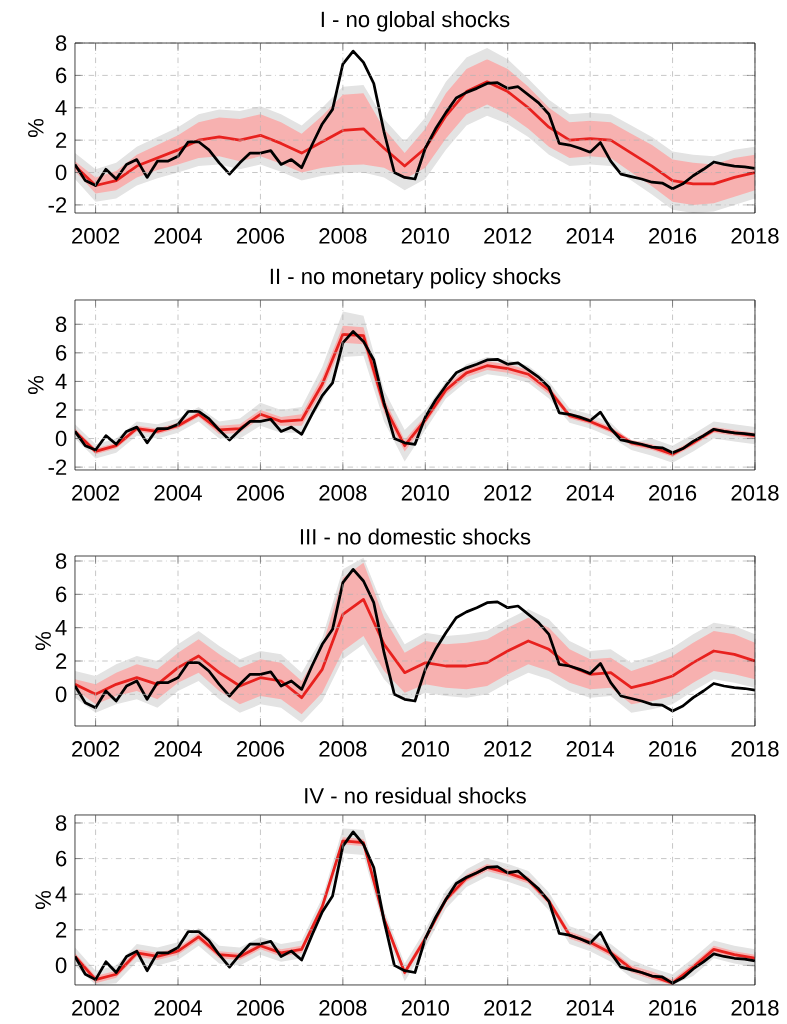  I want to click on chart-title: IV - no residual shocks, so click(415, 795).